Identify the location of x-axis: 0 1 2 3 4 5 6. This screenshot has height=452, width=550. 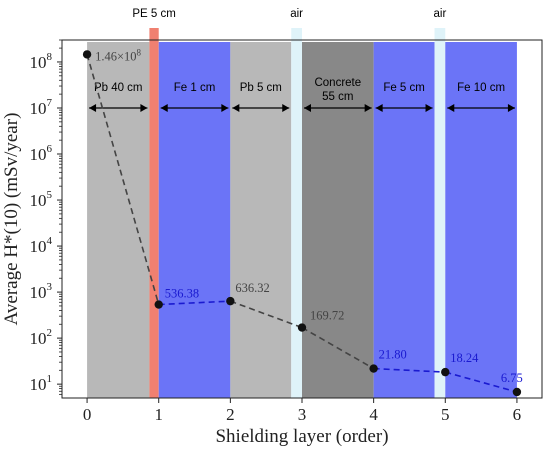
(302, 411).